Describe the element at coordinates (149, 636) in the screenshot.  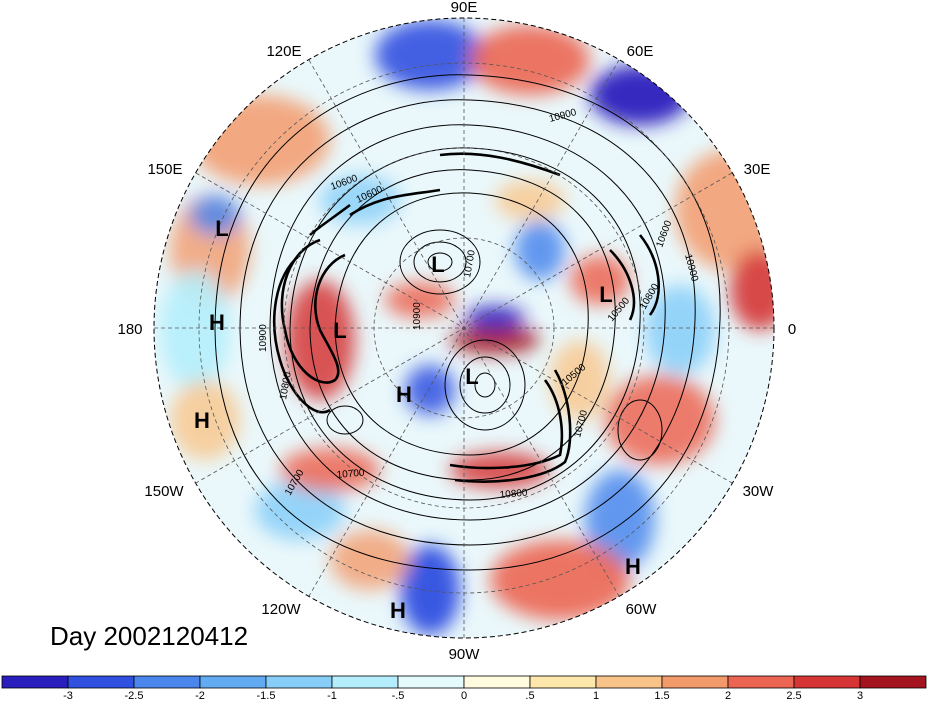
I see `date-title: Day 2002120412` at that location.